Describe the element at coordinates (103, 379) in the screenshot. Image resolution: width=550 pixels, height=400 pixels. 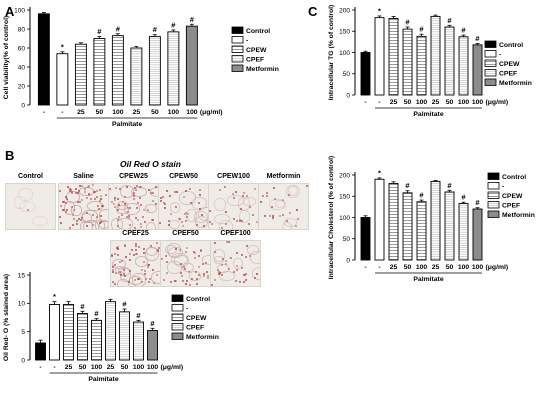
I see `group-label: Palmitate` at that location.